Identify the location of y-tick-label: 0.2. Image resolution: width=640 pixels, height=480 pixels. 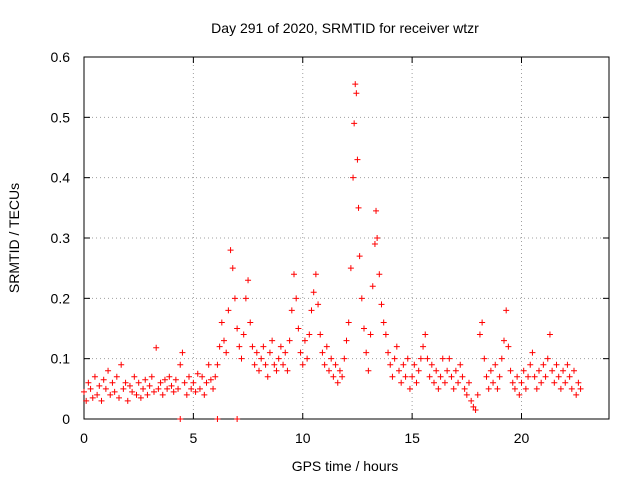
(61, 298).